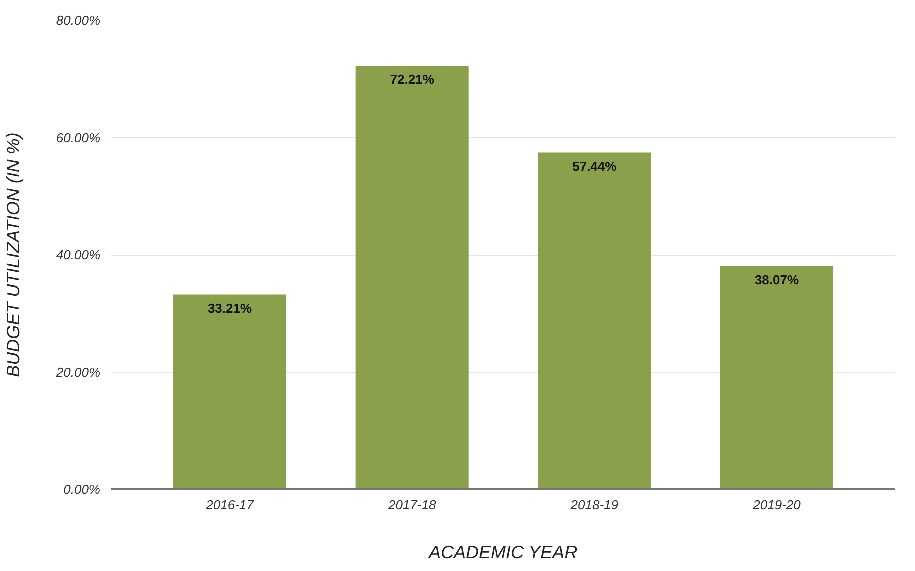 This screenshot has width=915, height=571. I want to click on x-tick-label: 2016-17, so click(230, 505).